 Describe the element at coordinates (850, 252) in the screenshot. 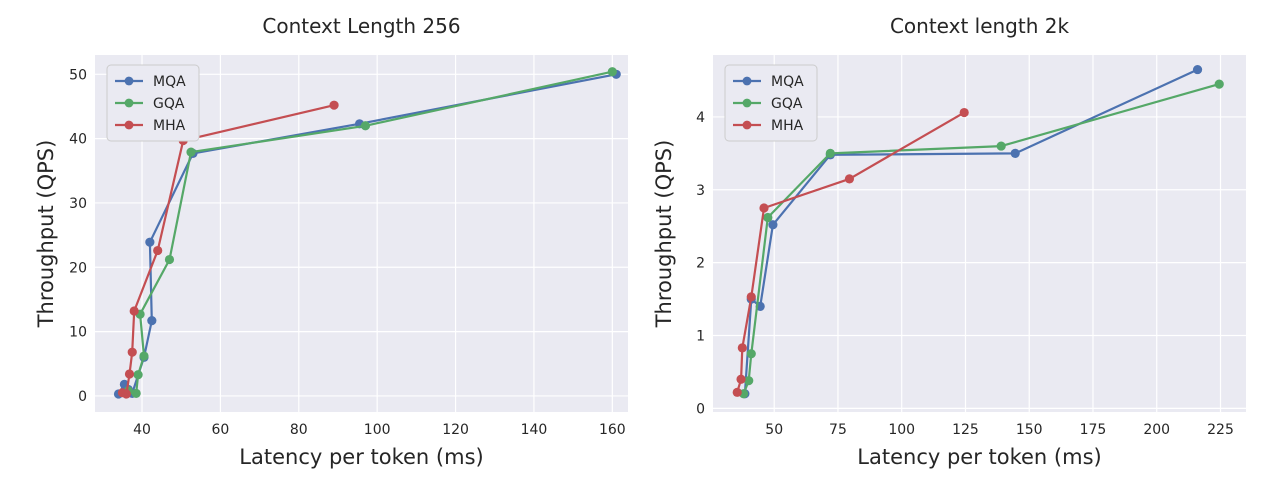

I see `series-mha` at that location.